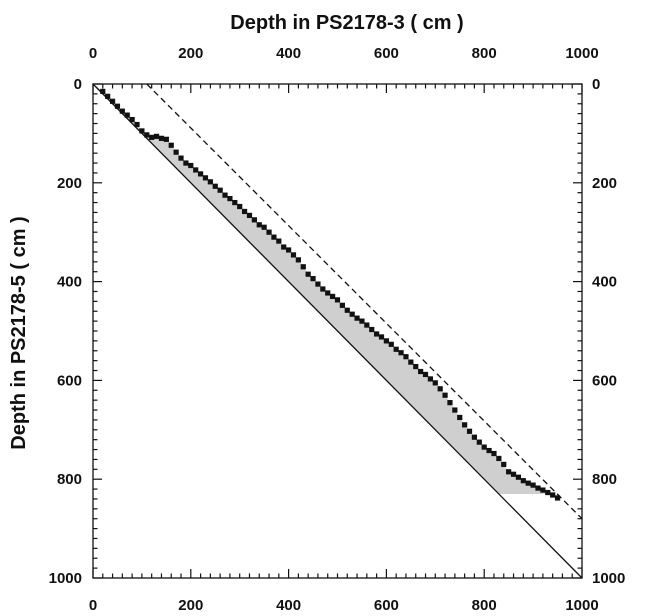 The image size is (649, 616). What do you see at coordinates (604, 282) in the screenshot?
I see `y-tick-label-right: 400` at bounding box center [604, 282].